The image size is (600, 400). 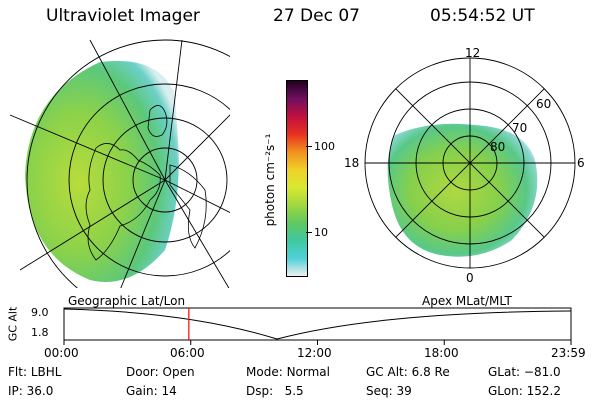 I want to click on mlt-label-6: 6, so click(x=581, y=163).